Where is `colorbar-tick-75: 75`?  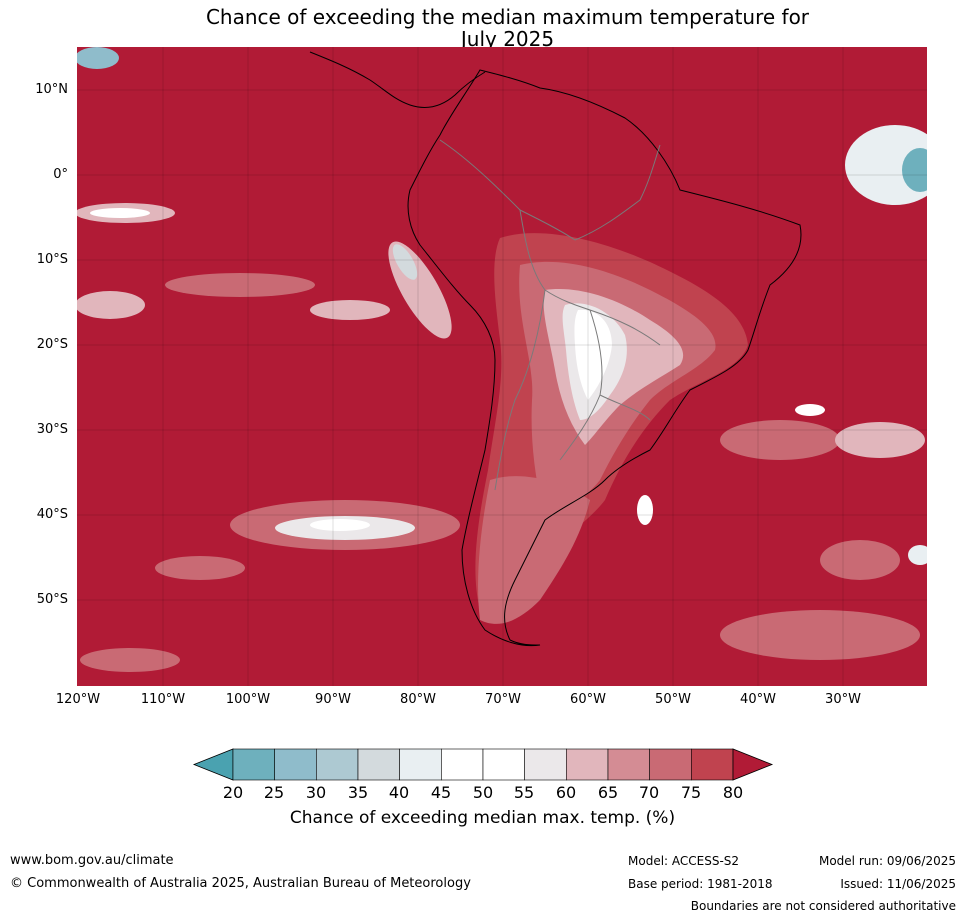
colorbar-tick-75: 75 is located at coordinates (691, 792).